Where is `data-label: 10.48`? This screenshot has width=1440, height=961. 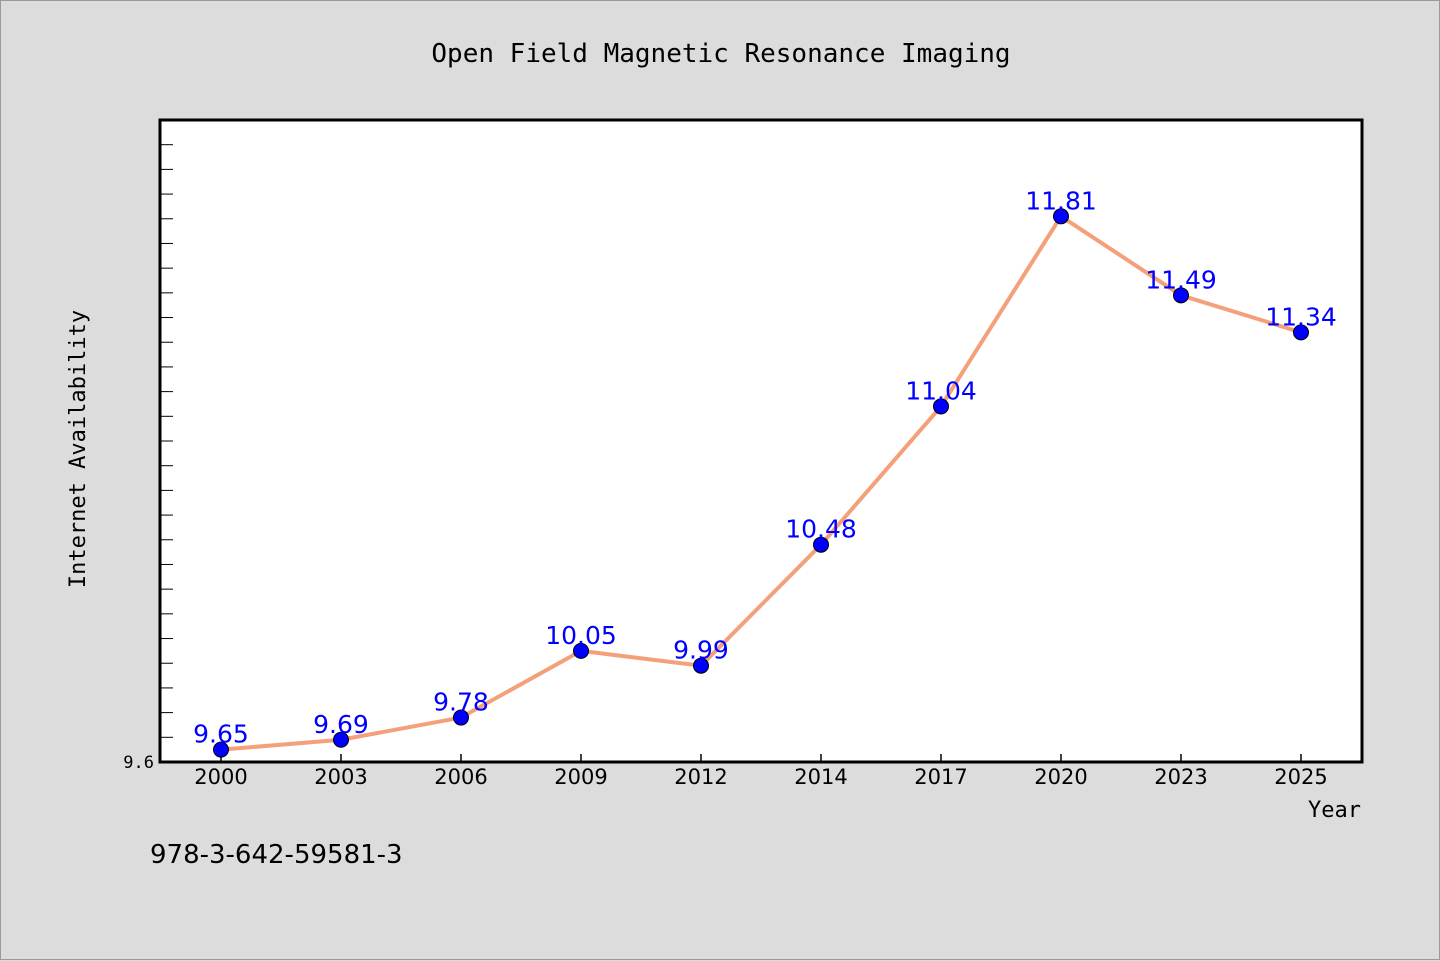 data-label: 10.48 is located at coordinates (821, 529).